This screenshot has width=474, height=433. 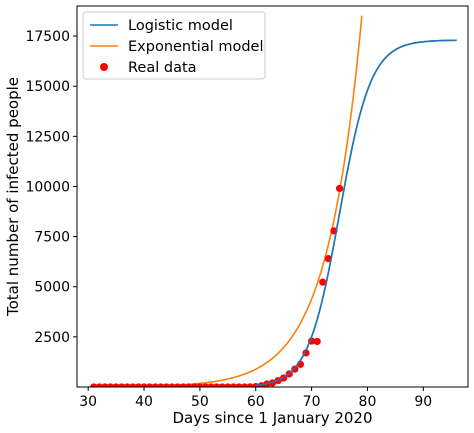 I want to click on x-tick-label: 40, so click(x=144, y=402).